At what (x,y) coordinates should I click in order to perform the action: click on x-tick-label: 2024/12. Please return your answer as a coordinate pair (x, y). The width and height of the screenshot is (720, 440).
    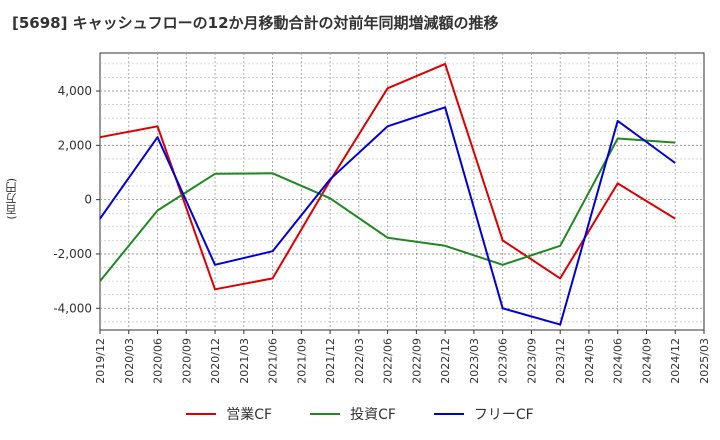
    Looking at the image, I should click on (675, 361).